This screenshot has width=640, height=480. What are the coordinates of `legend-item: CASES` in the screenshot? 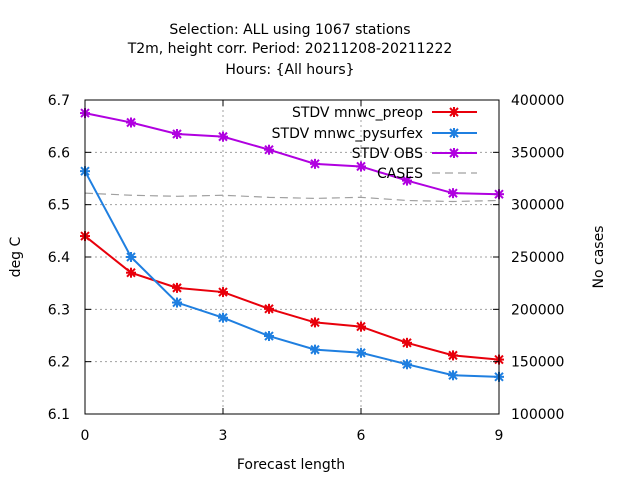 It's located at (427, 174).